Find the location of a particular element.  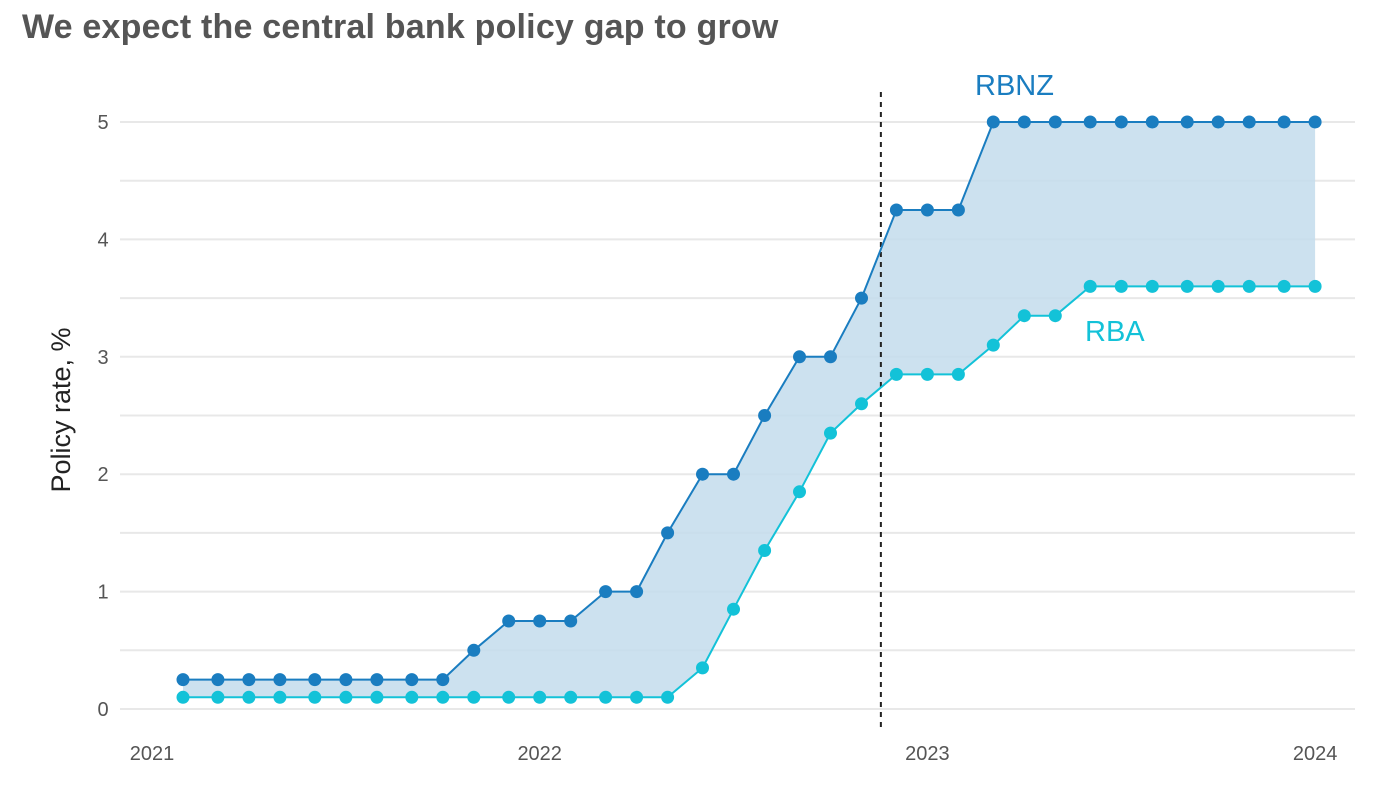

x-tick-label: 2023 is located at coordinates (927, 754).